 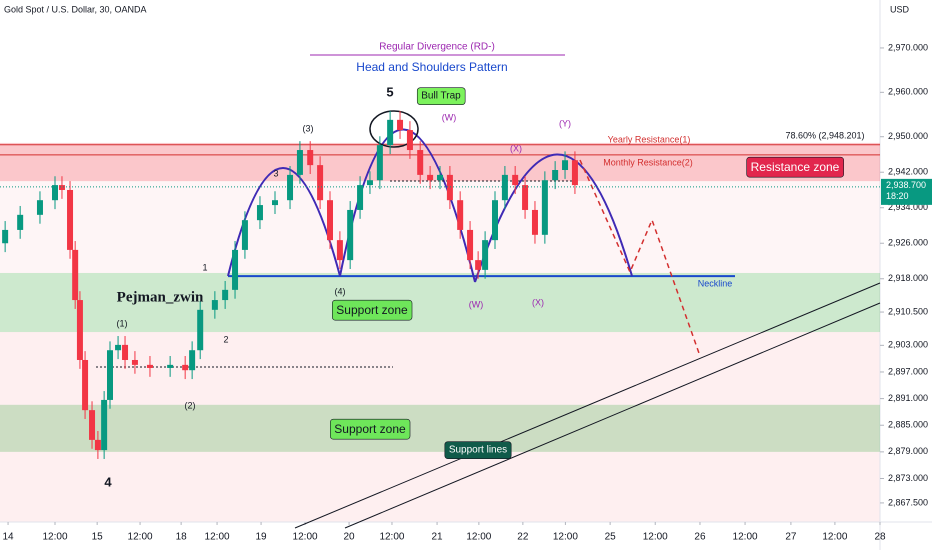 I want to click on annotation-group: (3), so click(x=308, y=128).